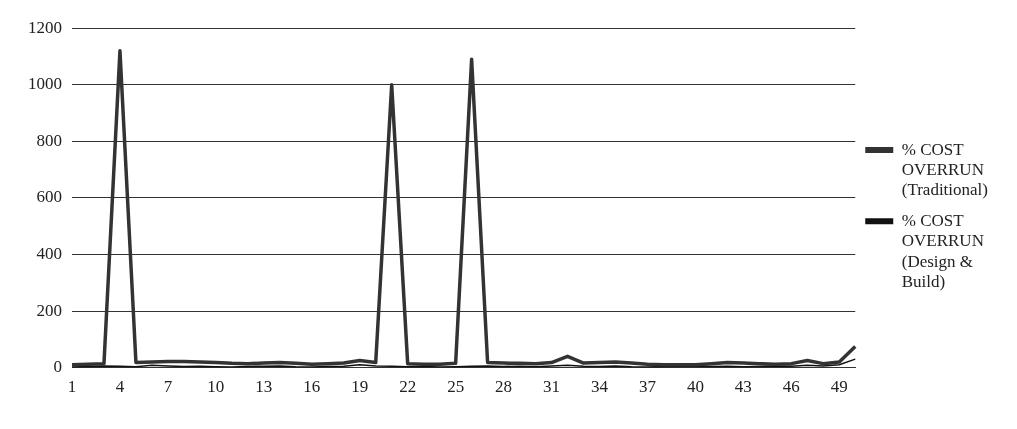 The image size is (1017, 429). I want to click on x-tick-label: 40, so click(695, 387).